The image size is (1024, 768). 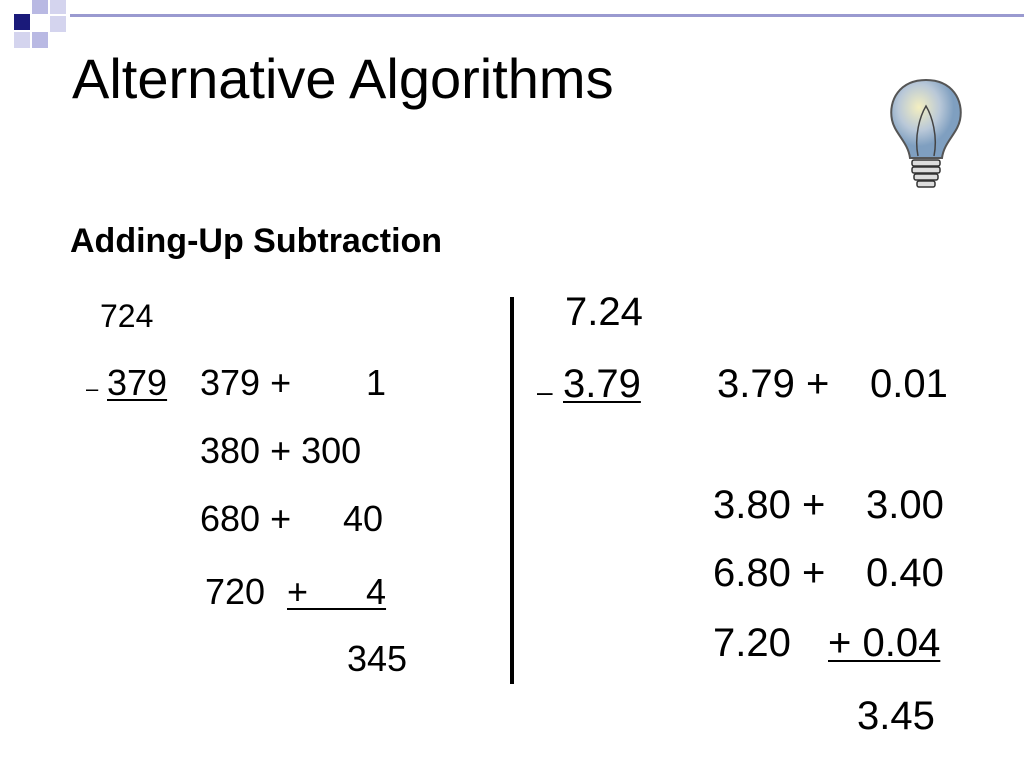 I want to click on step-base: 3.79 +, so click(x=773, y=384).